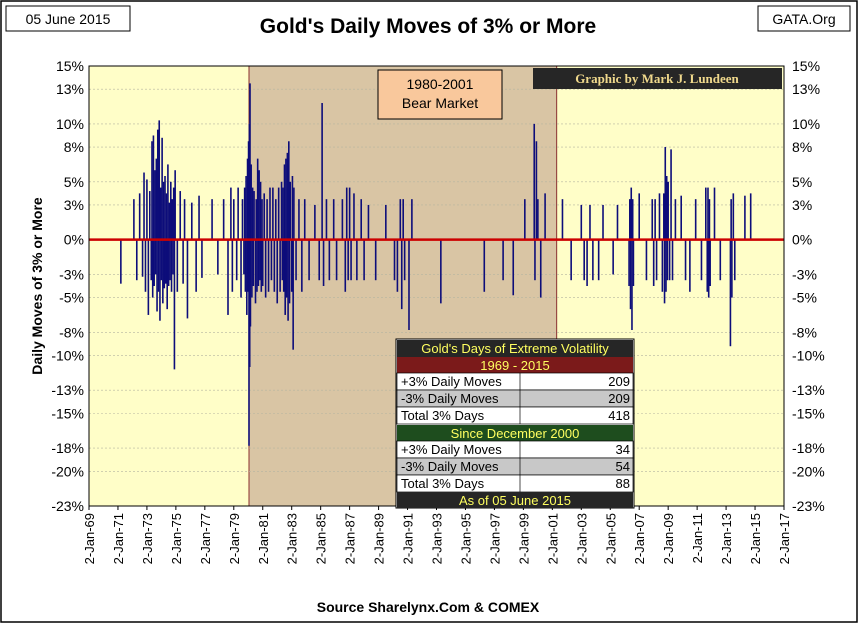 The width and height of the screenshot is (858, 623). I want to click on y-tick-label-left: 5%, so click(74, 182).